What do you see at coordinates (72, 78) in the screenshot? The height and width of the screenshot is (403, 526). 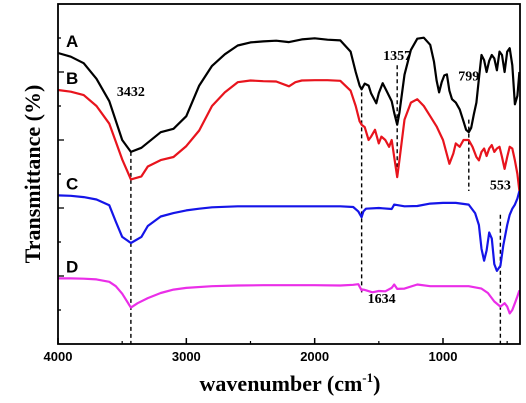 I see `series-label-B: B` at bounding box center [72, 78].